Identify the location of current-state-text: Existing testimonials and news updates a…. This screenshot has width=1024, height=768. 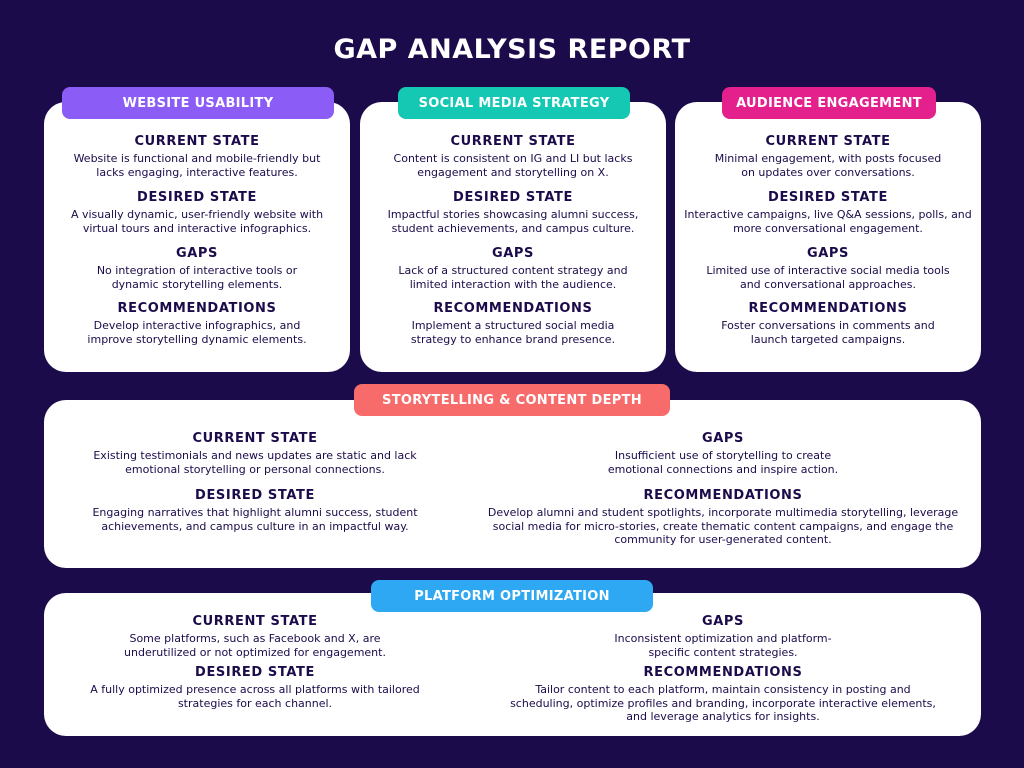
(255, 462).